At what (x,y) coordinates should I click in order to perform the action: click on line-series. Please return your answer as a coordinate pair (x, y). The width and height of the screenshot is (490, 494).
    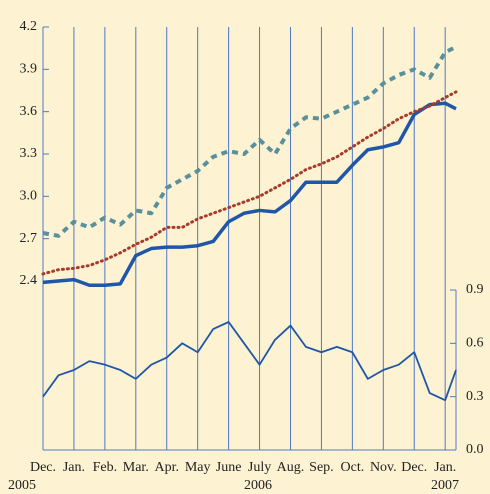
    Looking at the image, I should click on (249, 361).